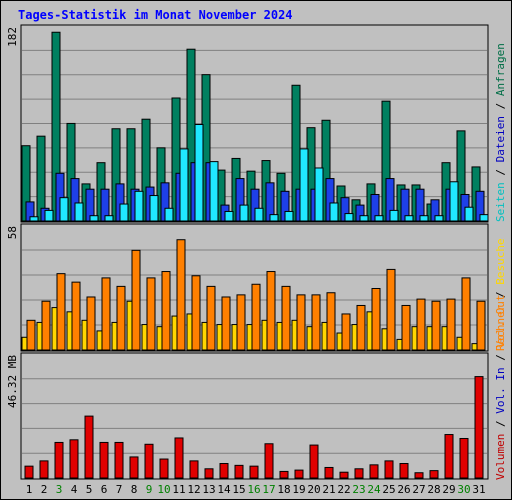 The width and height of the screenshot is (512, 500). Describe the element at coordinates (500, 261) in the screenshot. I see `legend-besuche: Besuche` at that location.